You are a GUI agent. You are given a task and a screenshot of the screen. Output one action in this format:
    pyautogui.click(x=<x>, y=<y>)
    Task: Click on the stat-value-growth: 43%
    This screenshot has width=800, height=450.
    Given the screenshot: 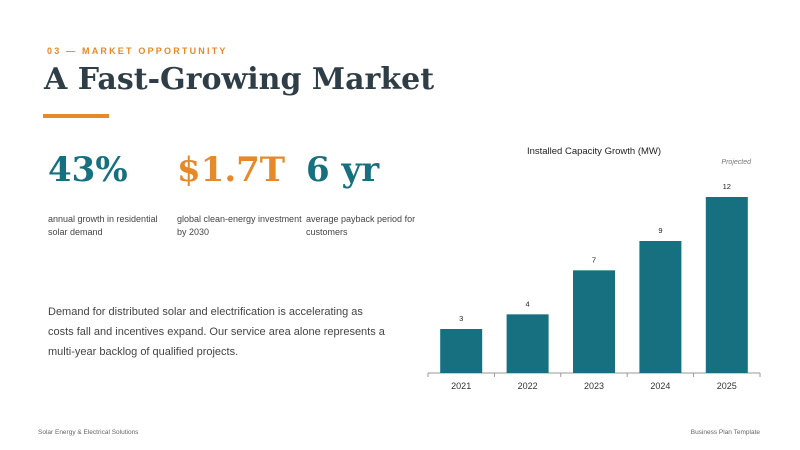 What is the action you would take?
    pyautogui.click(x=88, y=170)
    